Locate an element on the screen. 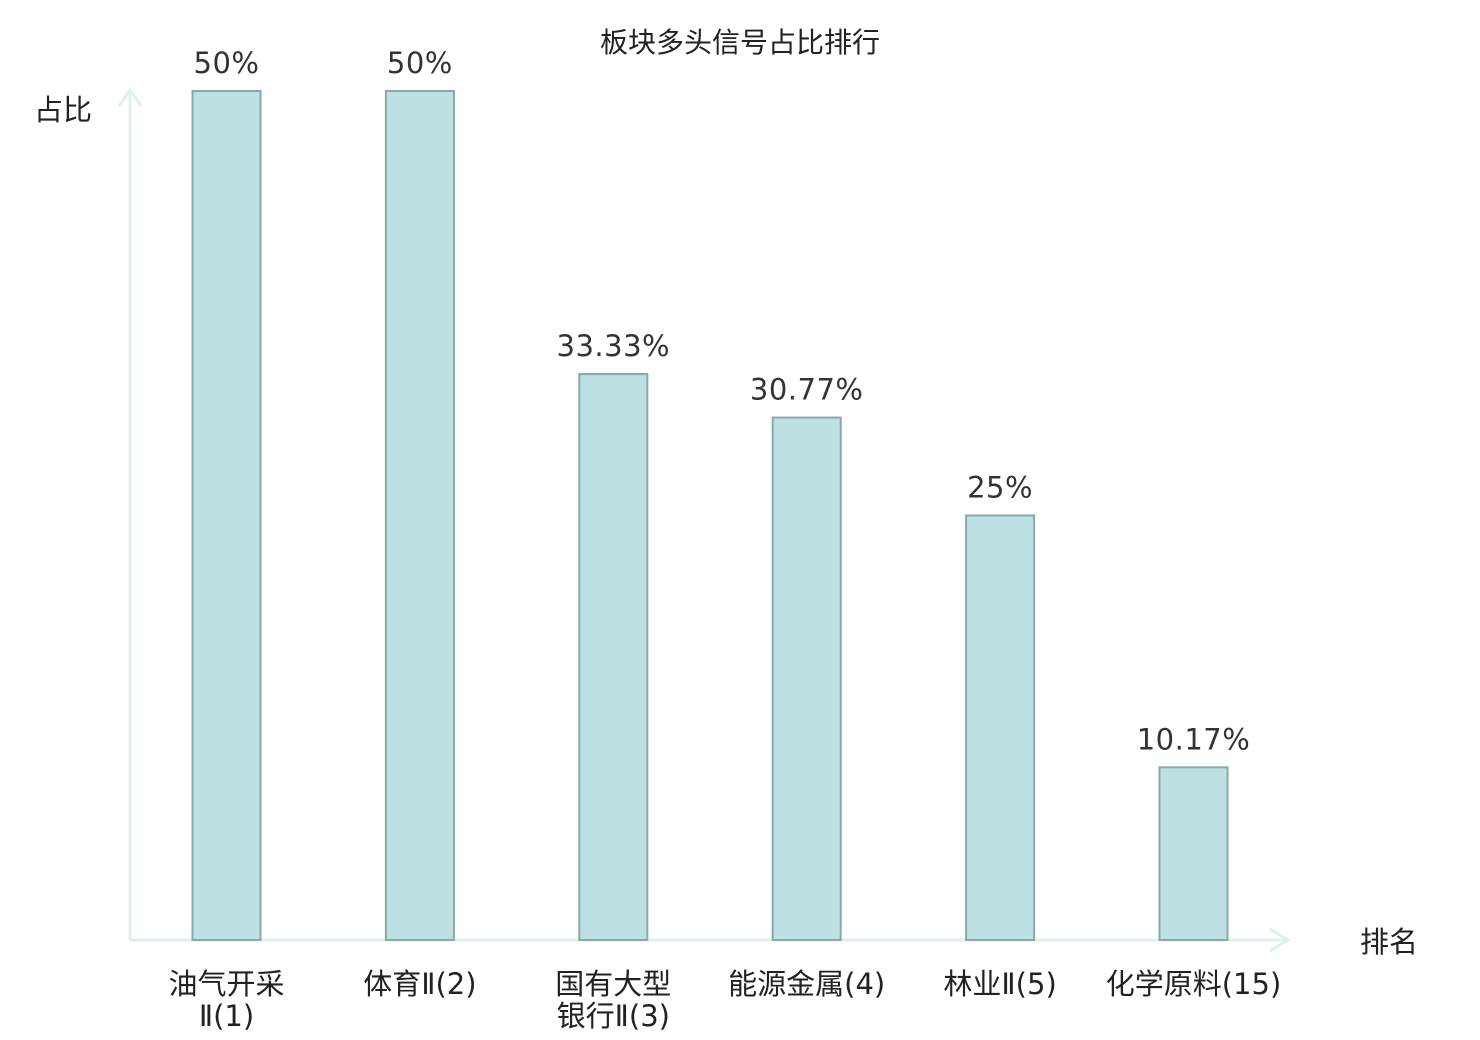 This screenshot has height=1040, width=1480. category-label-2-line-1: 体育Ⅱ(2) is located at coordinates (419, 984).